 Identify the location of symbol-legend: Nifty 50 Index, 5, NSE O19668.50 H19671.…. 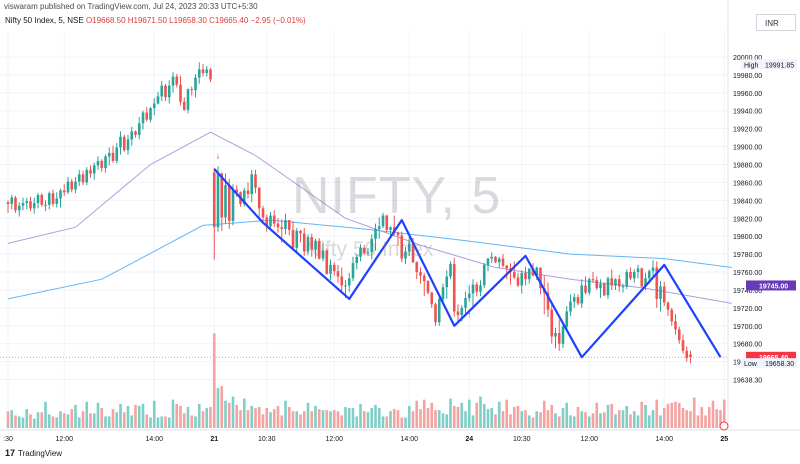
(155, 20).